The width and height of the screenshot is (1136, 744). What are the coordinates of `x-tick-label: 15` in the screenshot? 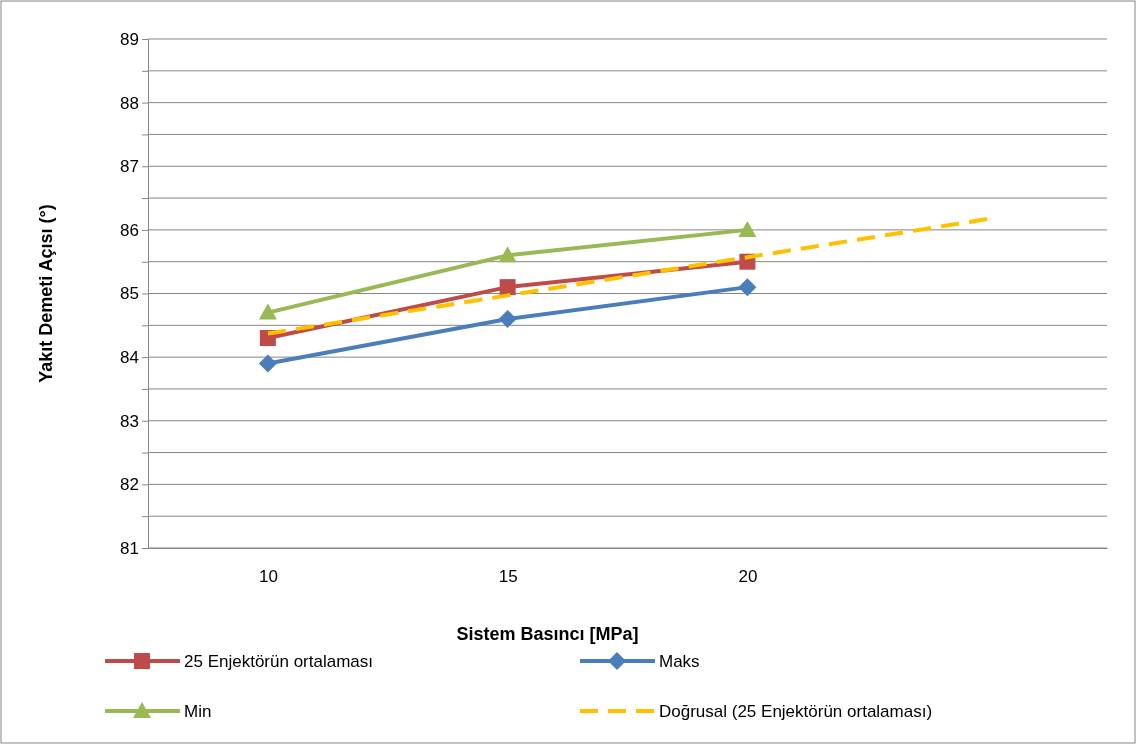 It's located at (508, 577).